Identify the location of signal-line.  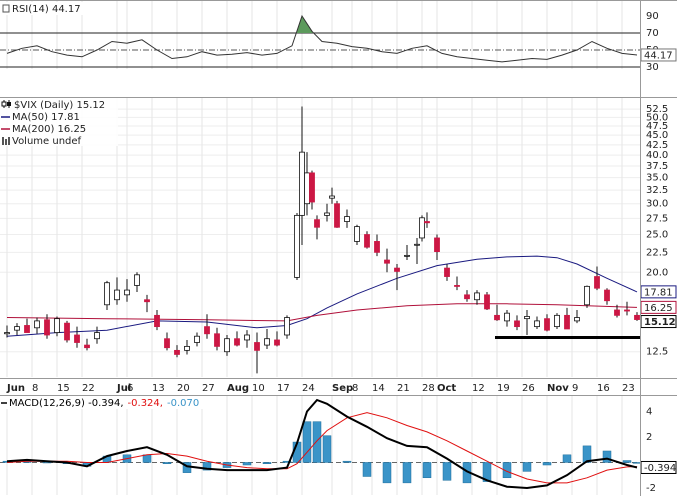
(322, 448).